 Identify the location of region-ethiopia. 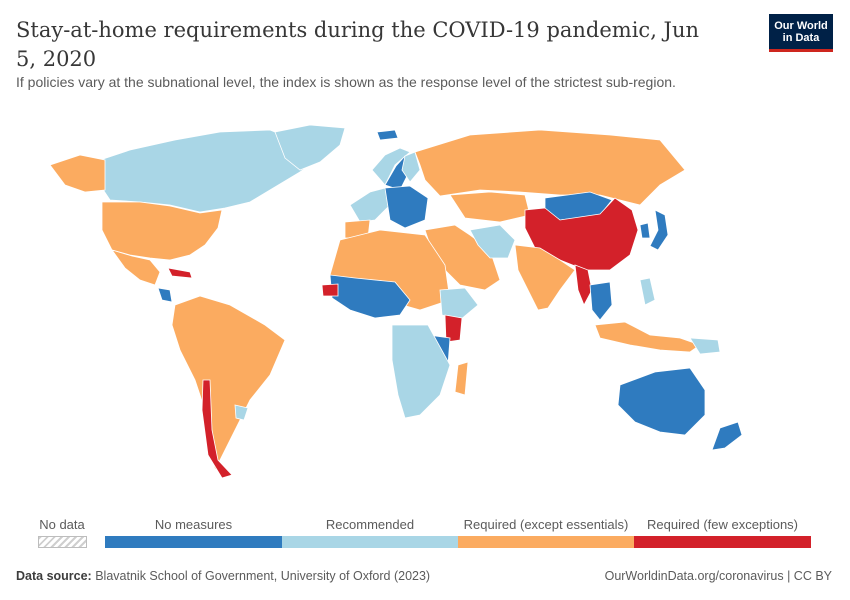
(459, 304).